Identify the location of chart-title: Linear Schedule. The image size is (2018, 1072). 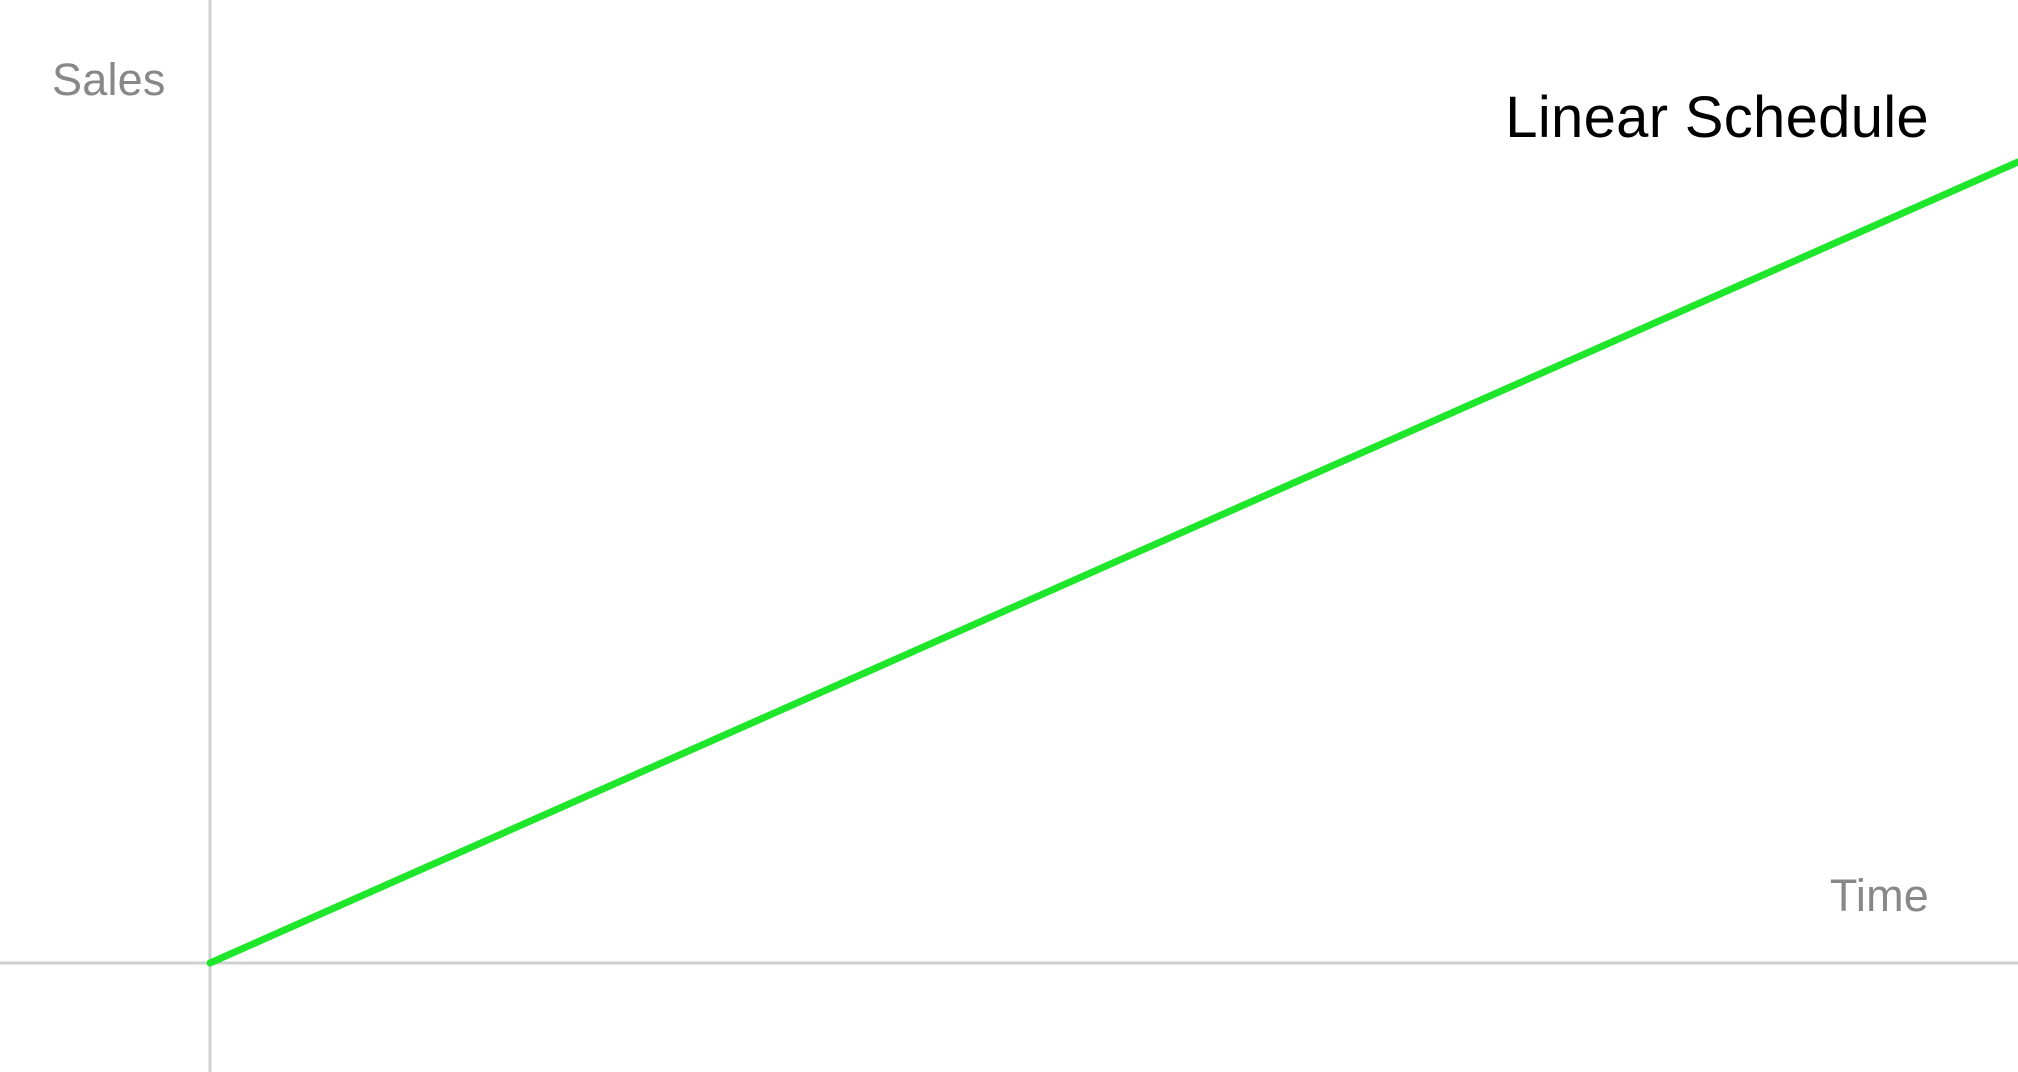
(1717, 117).